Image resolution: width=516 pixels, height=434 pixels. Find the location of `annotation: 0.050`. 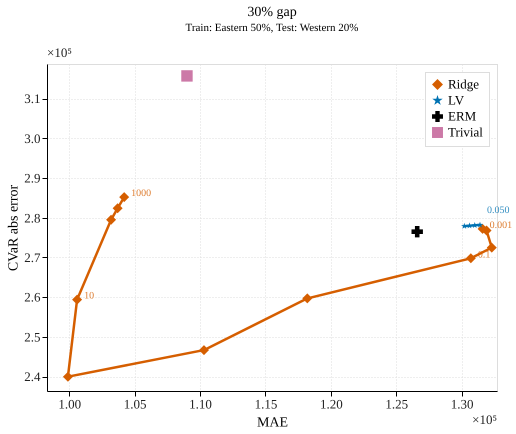

annotation: 0.050 is located at coordinates (498, 210).